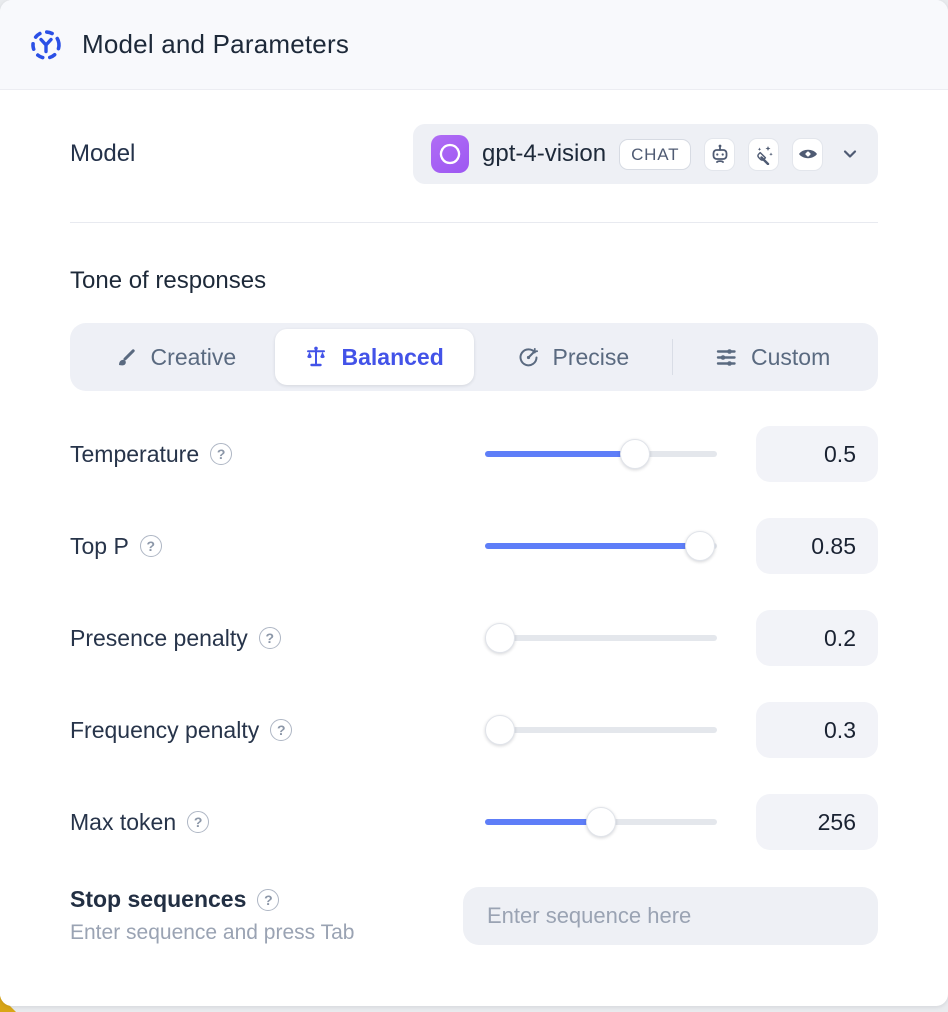 This screenshot has width=948, height=1012. I want to click on sliders-icon, so click(726, 357).